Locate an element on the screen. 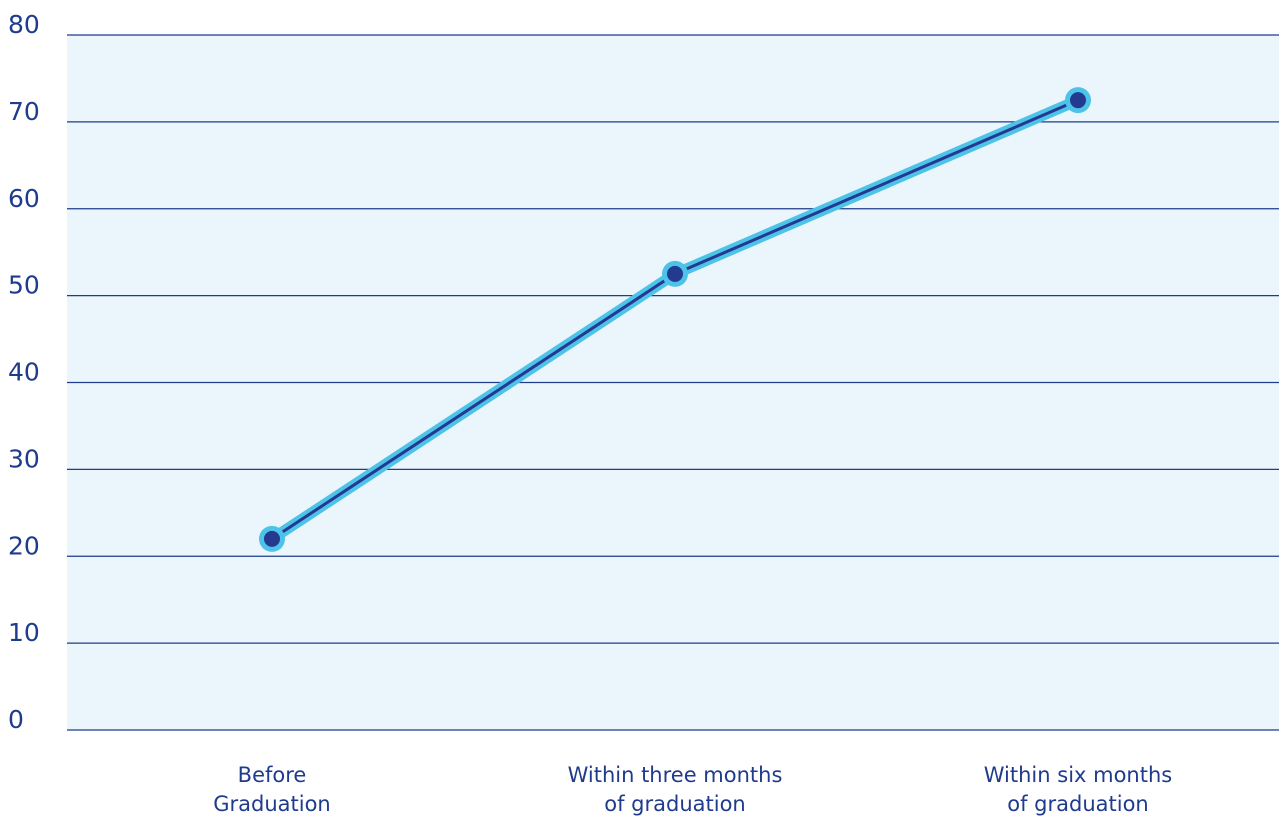 The image size is (1279, 819). y-axis-tick-labels: 0 10 20 30 40 50 60 70 80 is located at coordinates (24, 372).